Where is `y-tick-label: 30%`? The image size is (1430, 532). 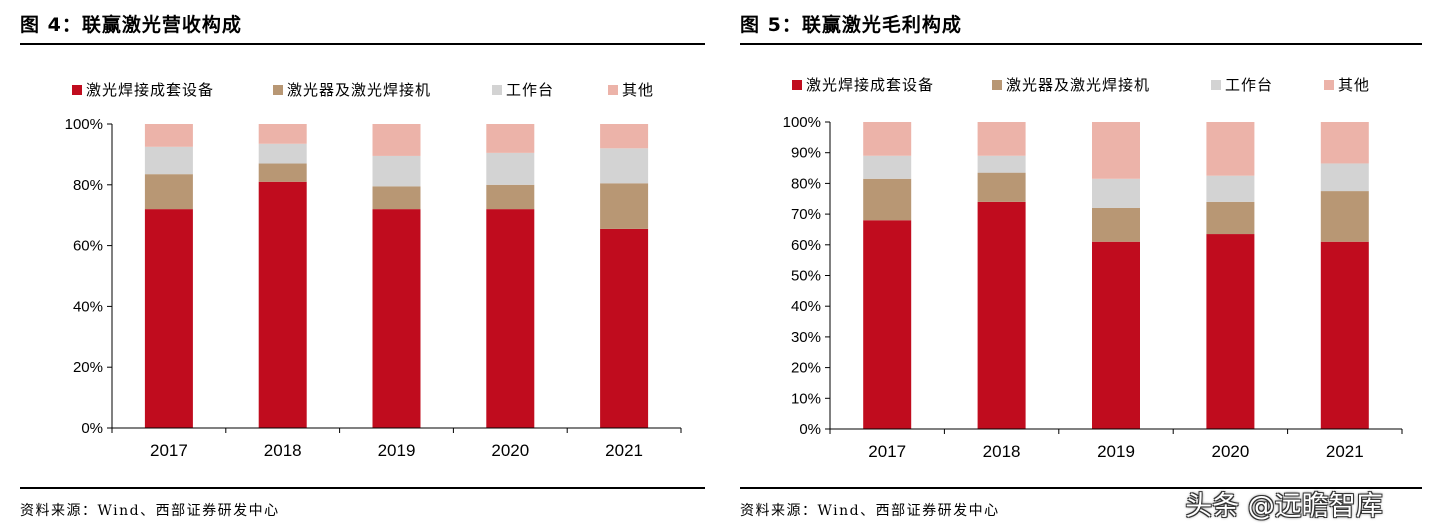 y-tick-label: 30% is located at coordinates (806, 337).